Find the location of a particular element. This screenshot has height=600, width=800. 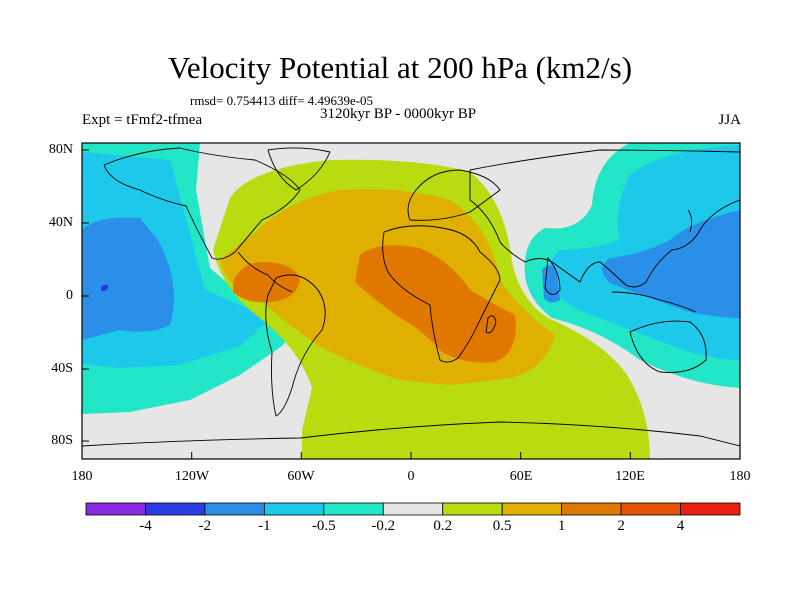

map-title: Velocity Potential at 200 hPa (km2/s) is located at coordinates (400, 67).